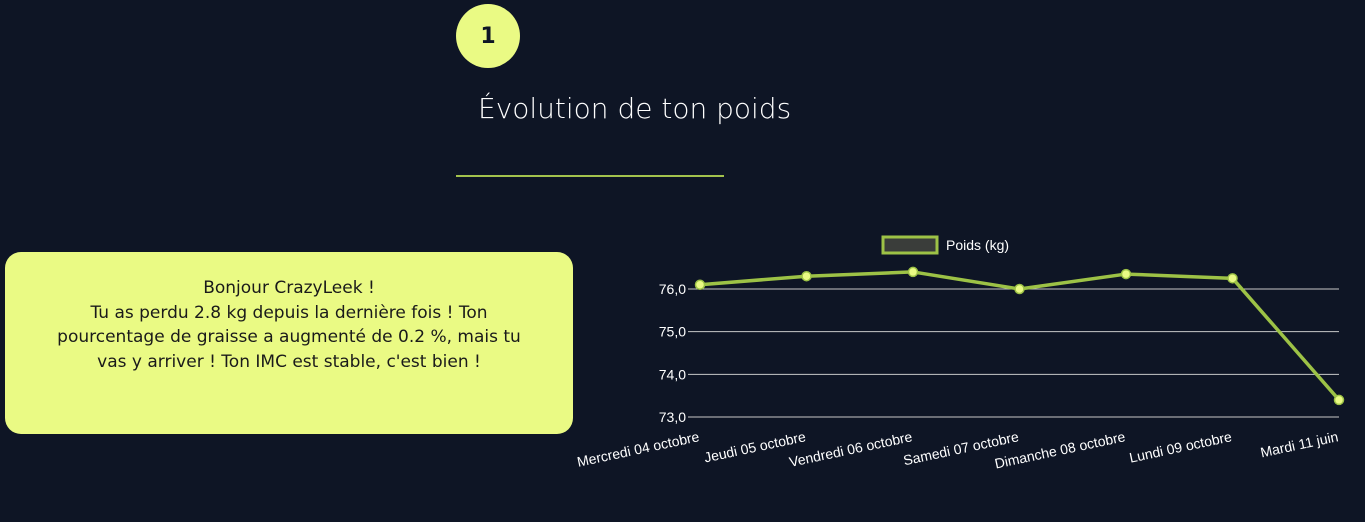 The width and height of the screenshot is (1365, 522). I want to click on x-tick-label: Mardi 11 juin, so click(1299, 444).